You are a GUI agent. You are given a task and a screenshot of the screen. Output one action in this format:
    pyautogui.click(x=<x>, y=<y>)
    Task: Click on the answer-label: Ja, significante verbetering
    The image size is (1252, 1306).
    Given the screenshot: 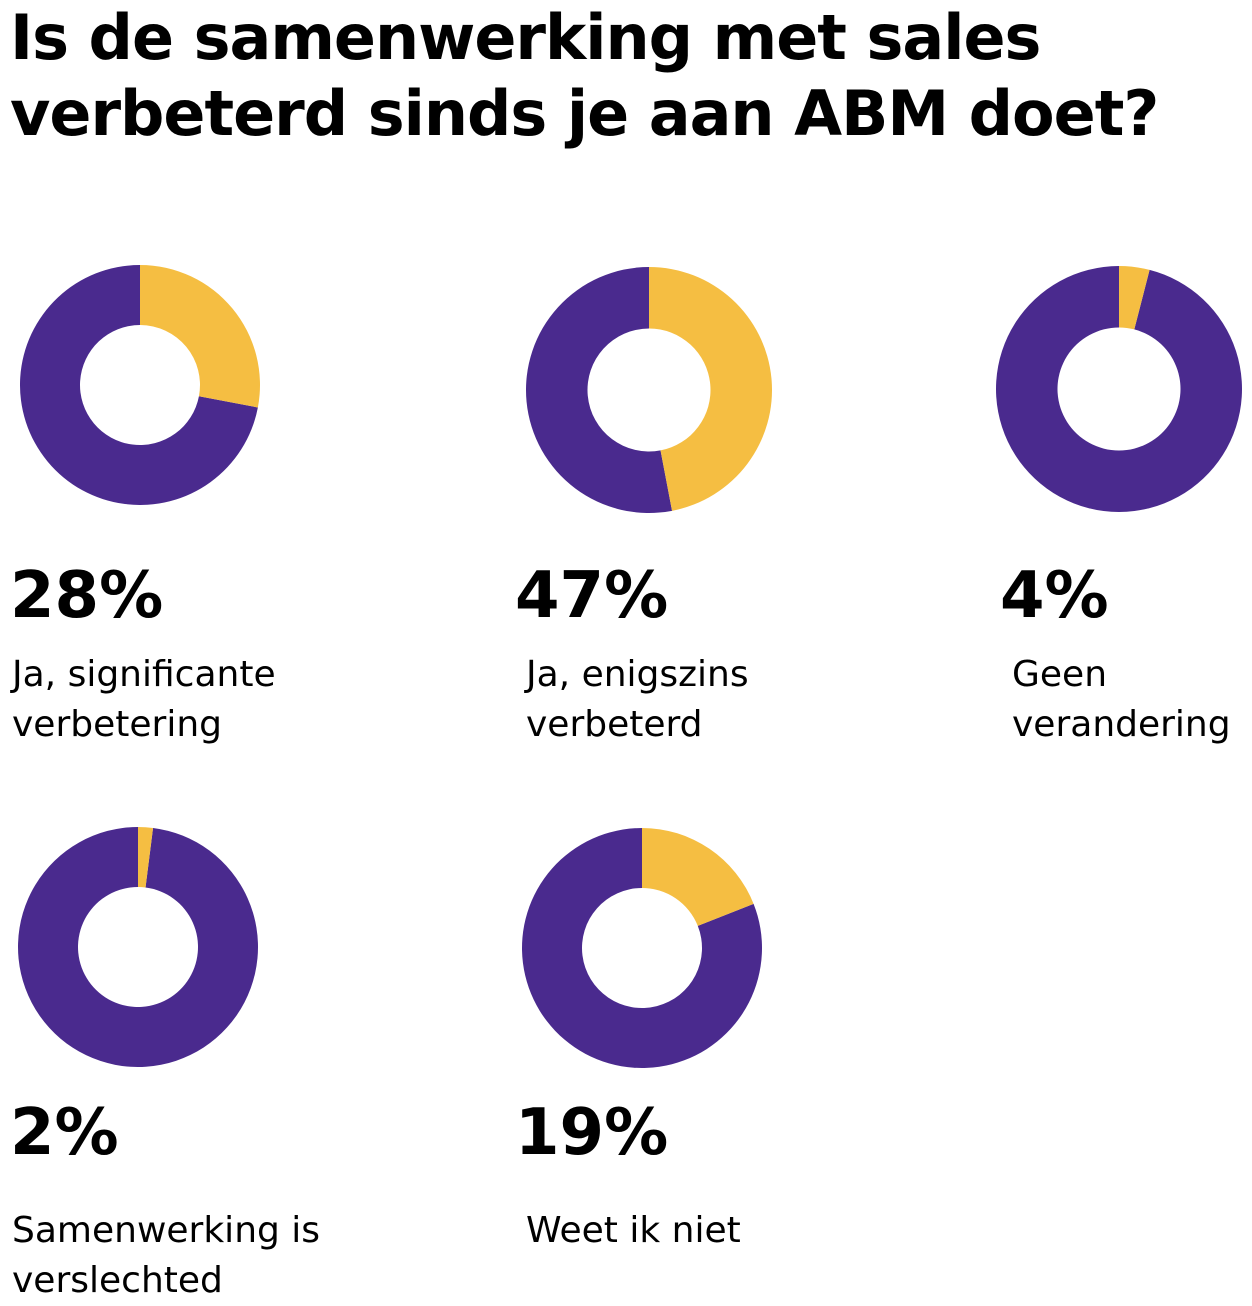 What is the action you would take?
    pyautogui.click(x=144, y=699)
    